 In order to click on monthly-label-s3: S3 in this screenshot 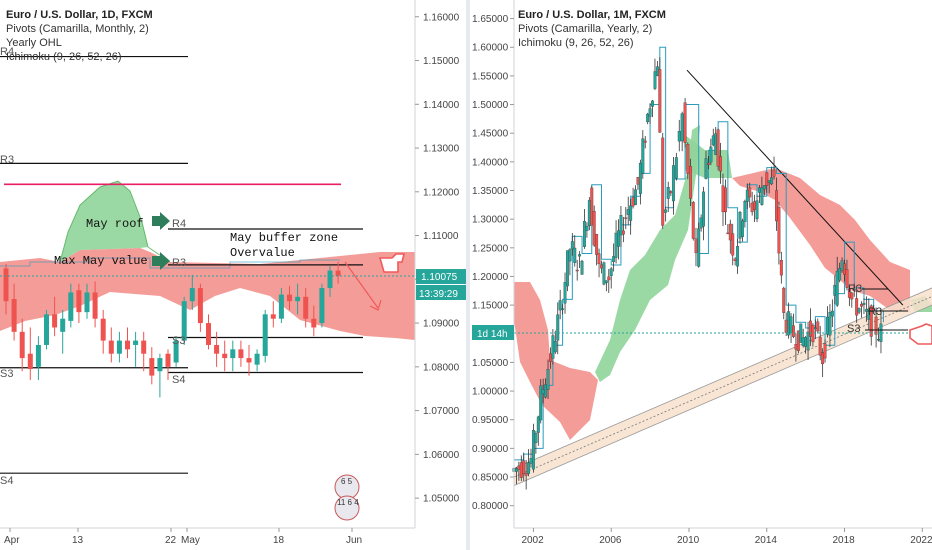, I will do `click(853, 329)`.